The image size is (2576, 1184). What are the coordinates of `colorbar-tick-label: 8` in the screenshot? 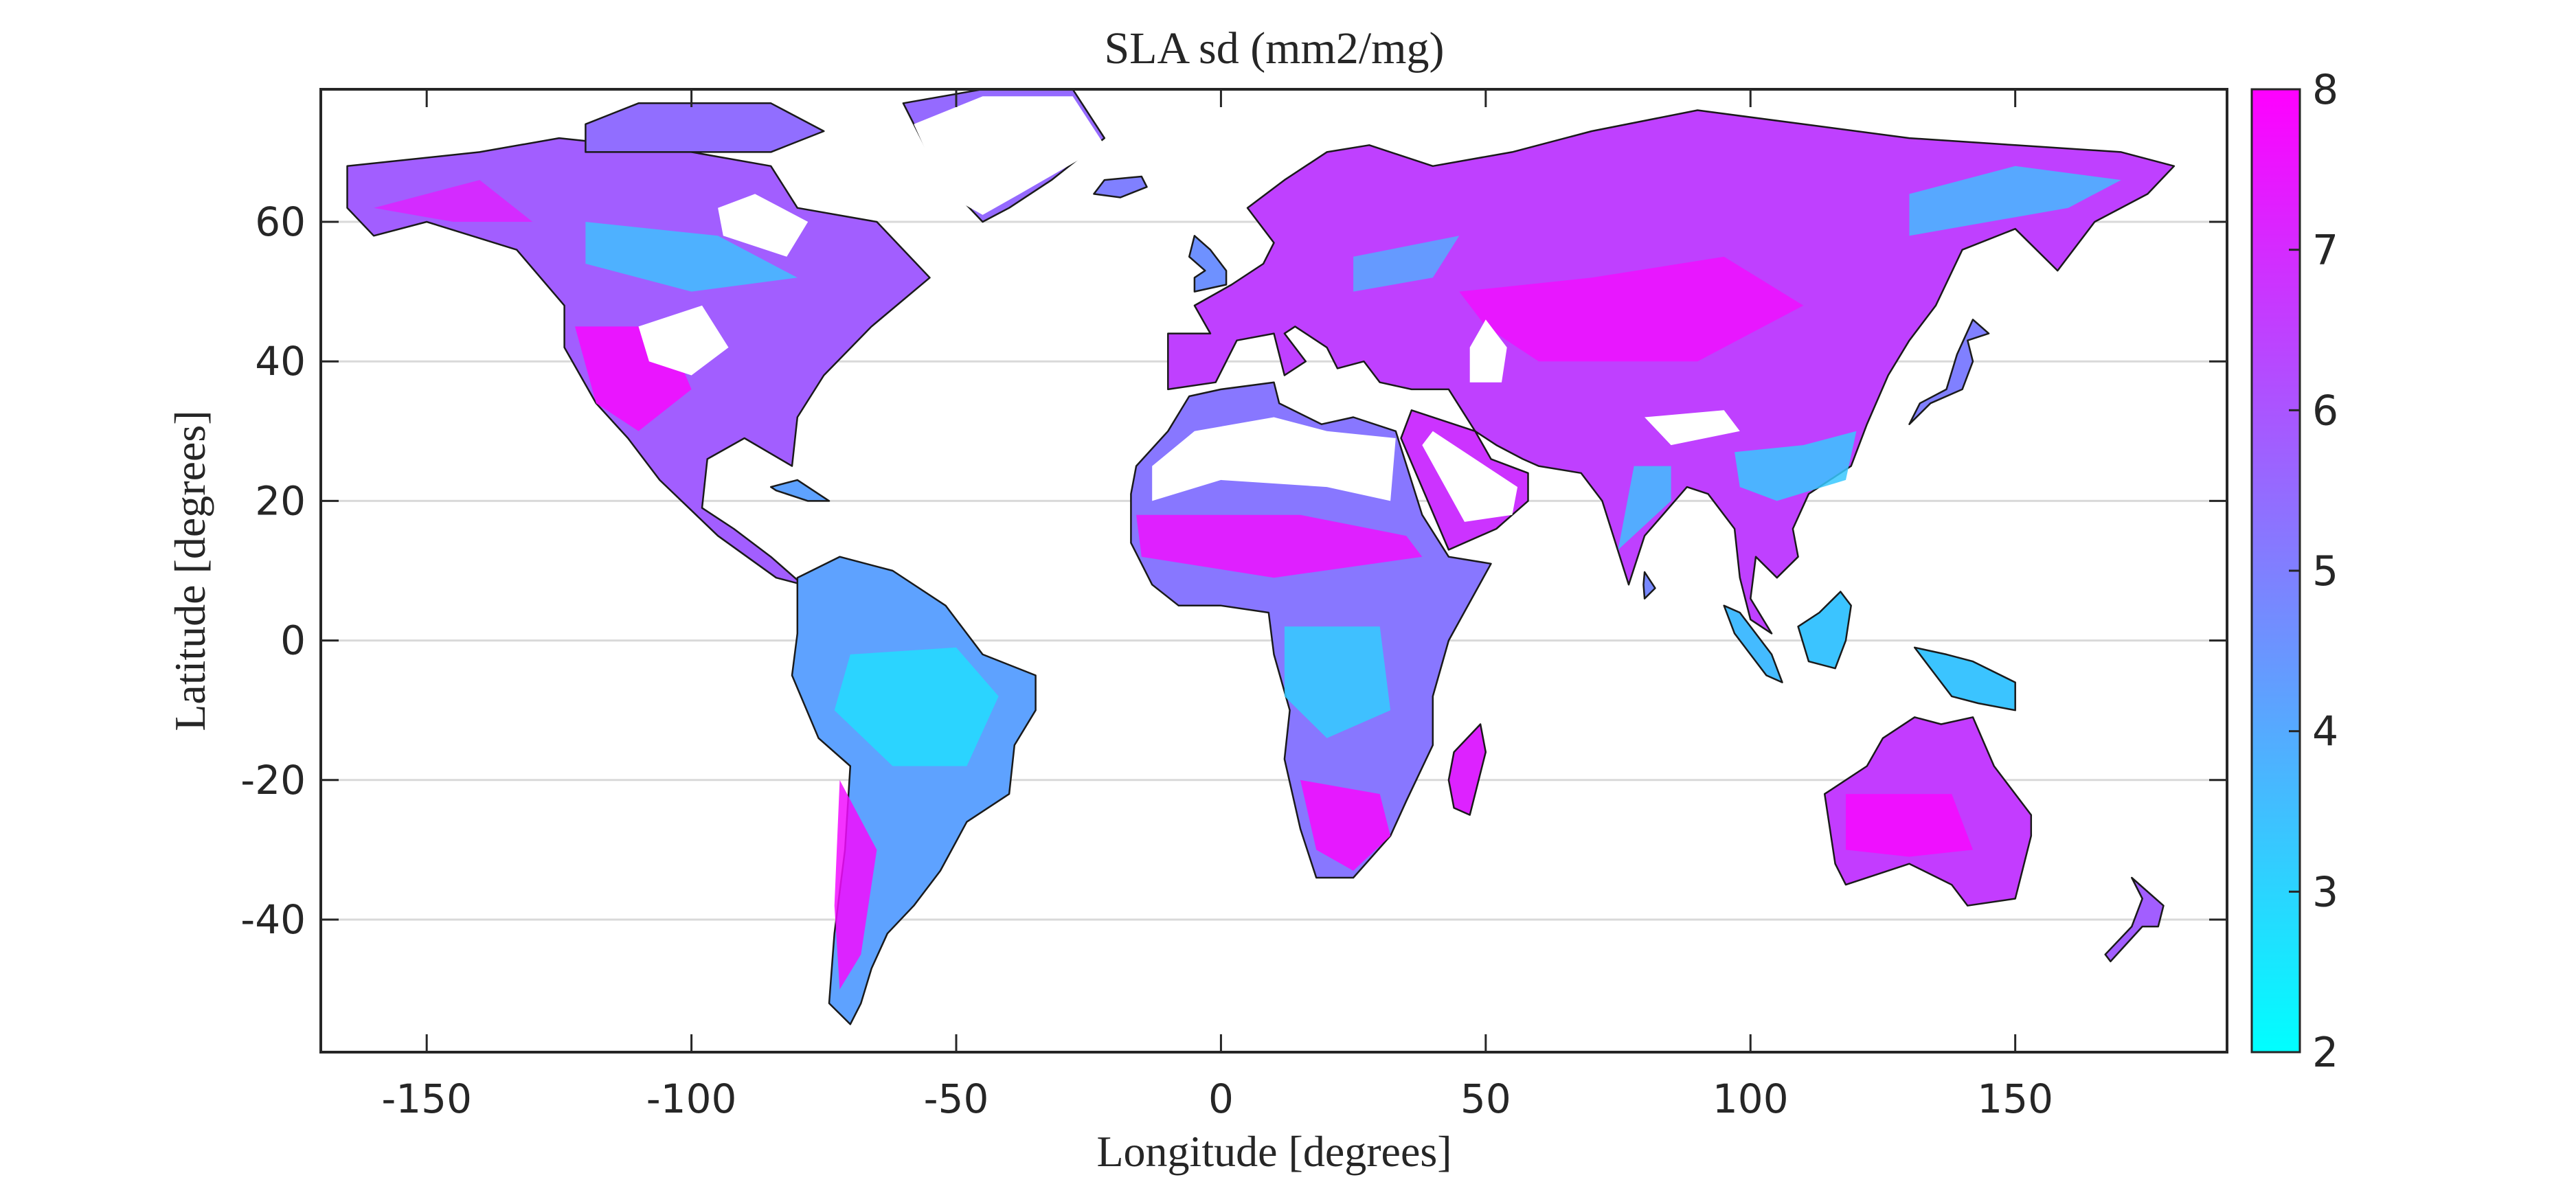 It's located at (2325, 90).